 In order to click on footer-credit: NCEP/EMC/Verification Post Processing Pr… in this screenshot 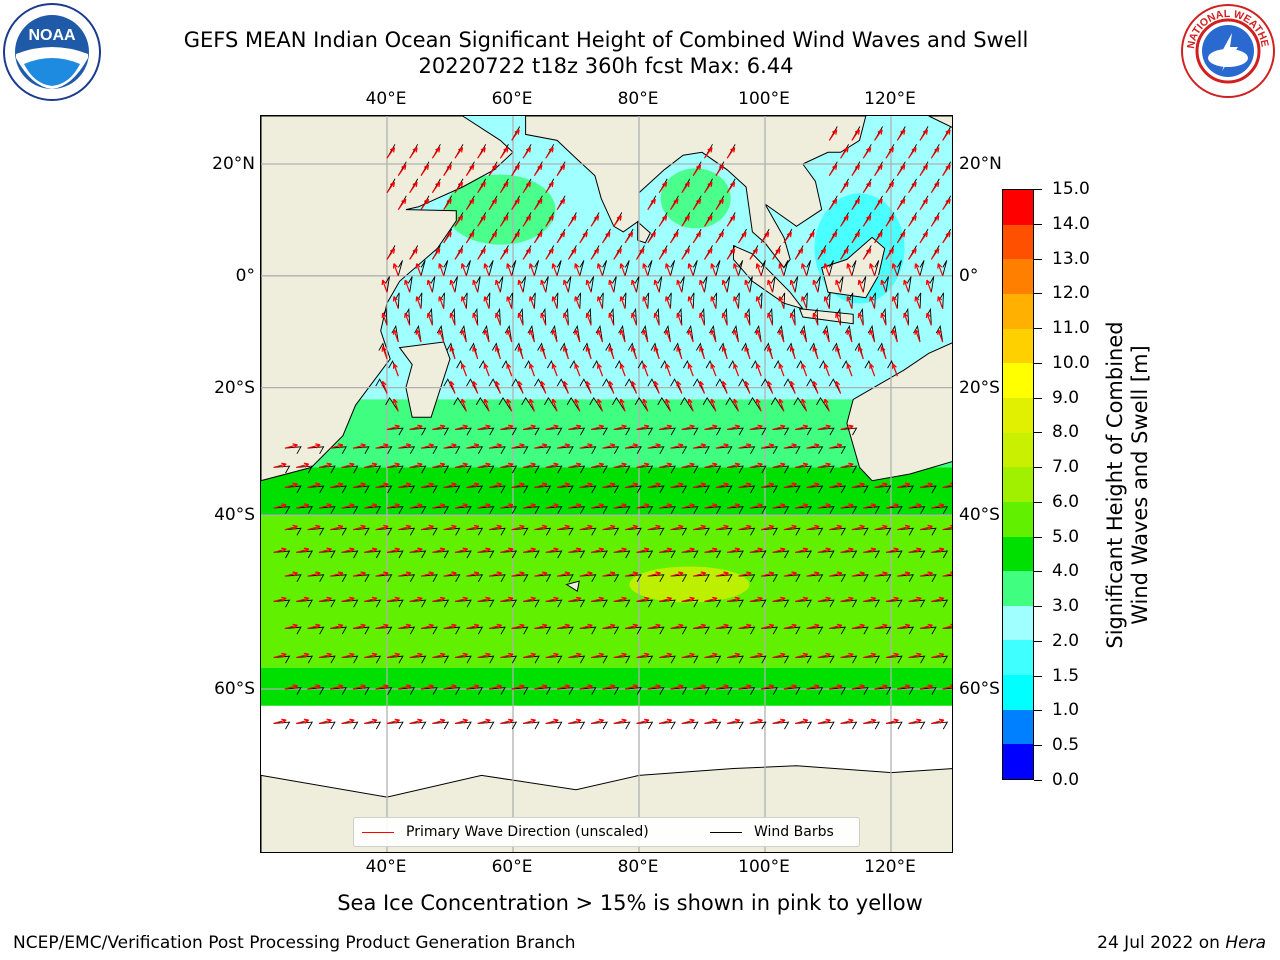, I will do `click(294, 943)`.